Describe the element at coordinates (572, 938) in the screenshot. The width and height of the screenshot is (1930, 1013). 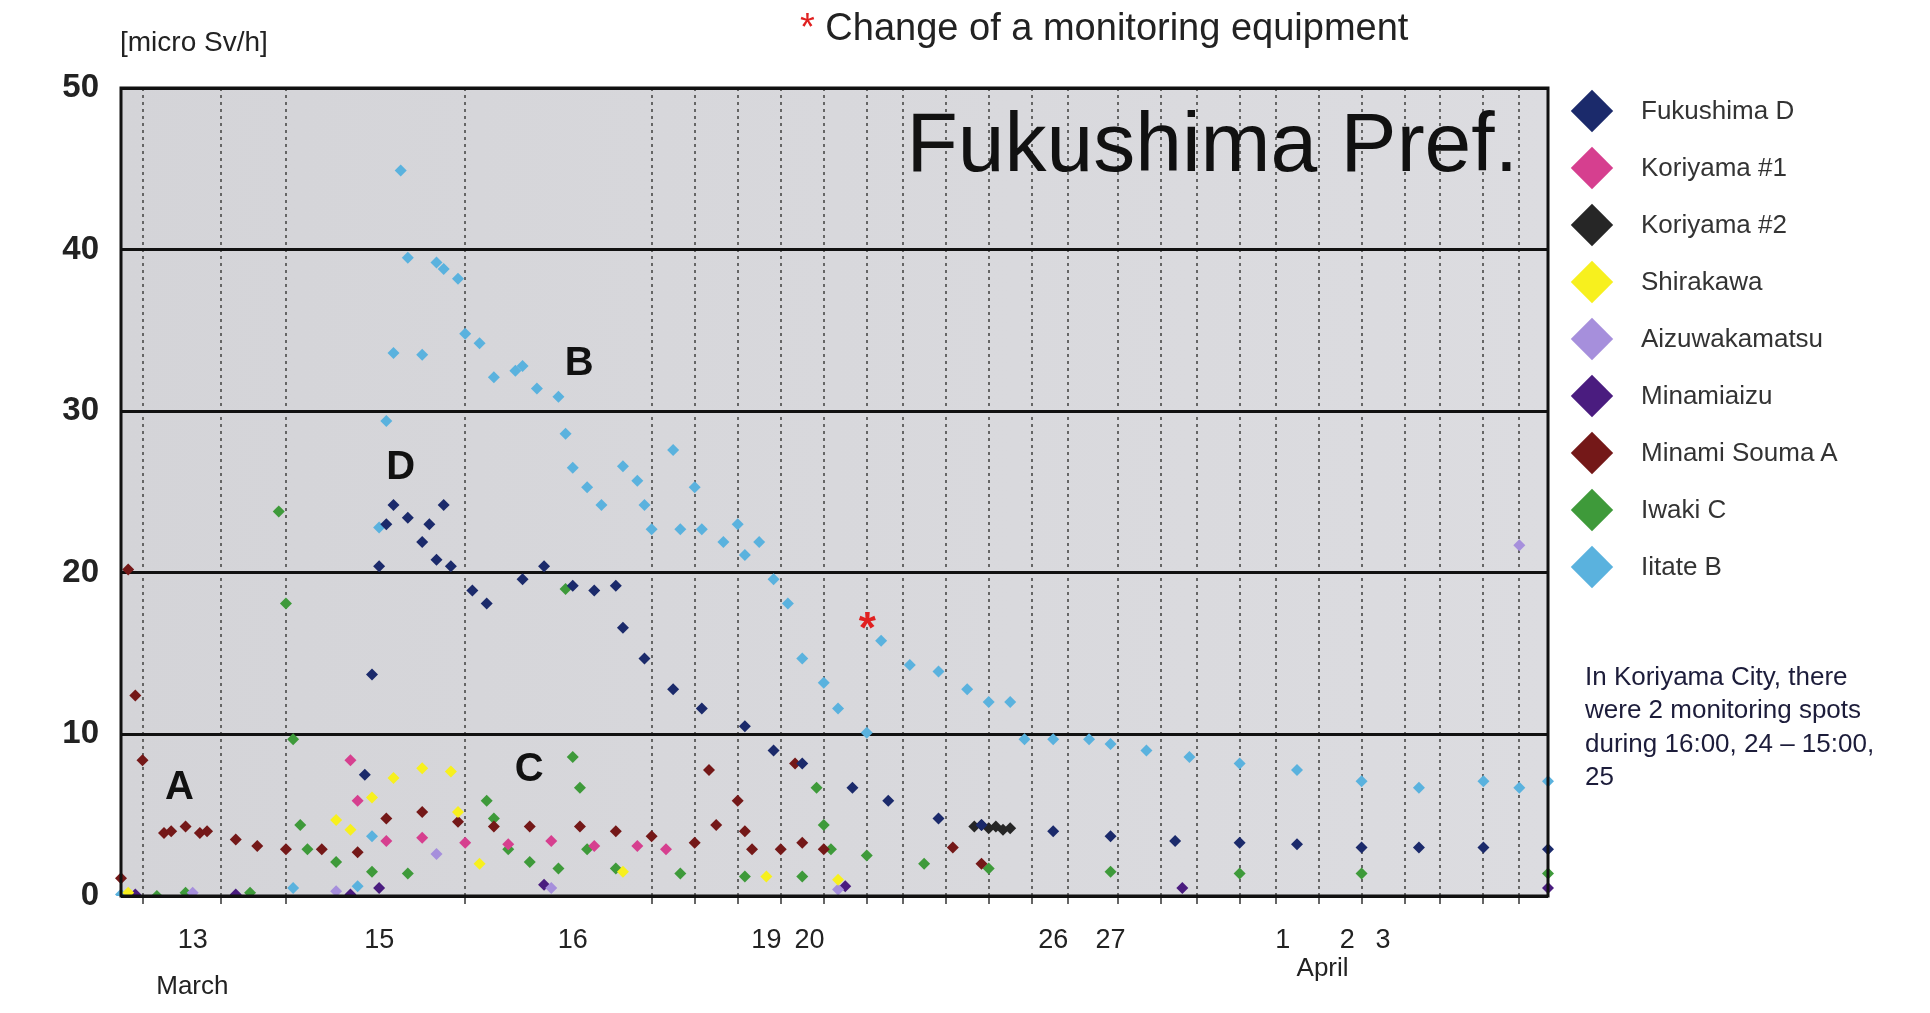
I see `x-tick-label: 16` at that location.